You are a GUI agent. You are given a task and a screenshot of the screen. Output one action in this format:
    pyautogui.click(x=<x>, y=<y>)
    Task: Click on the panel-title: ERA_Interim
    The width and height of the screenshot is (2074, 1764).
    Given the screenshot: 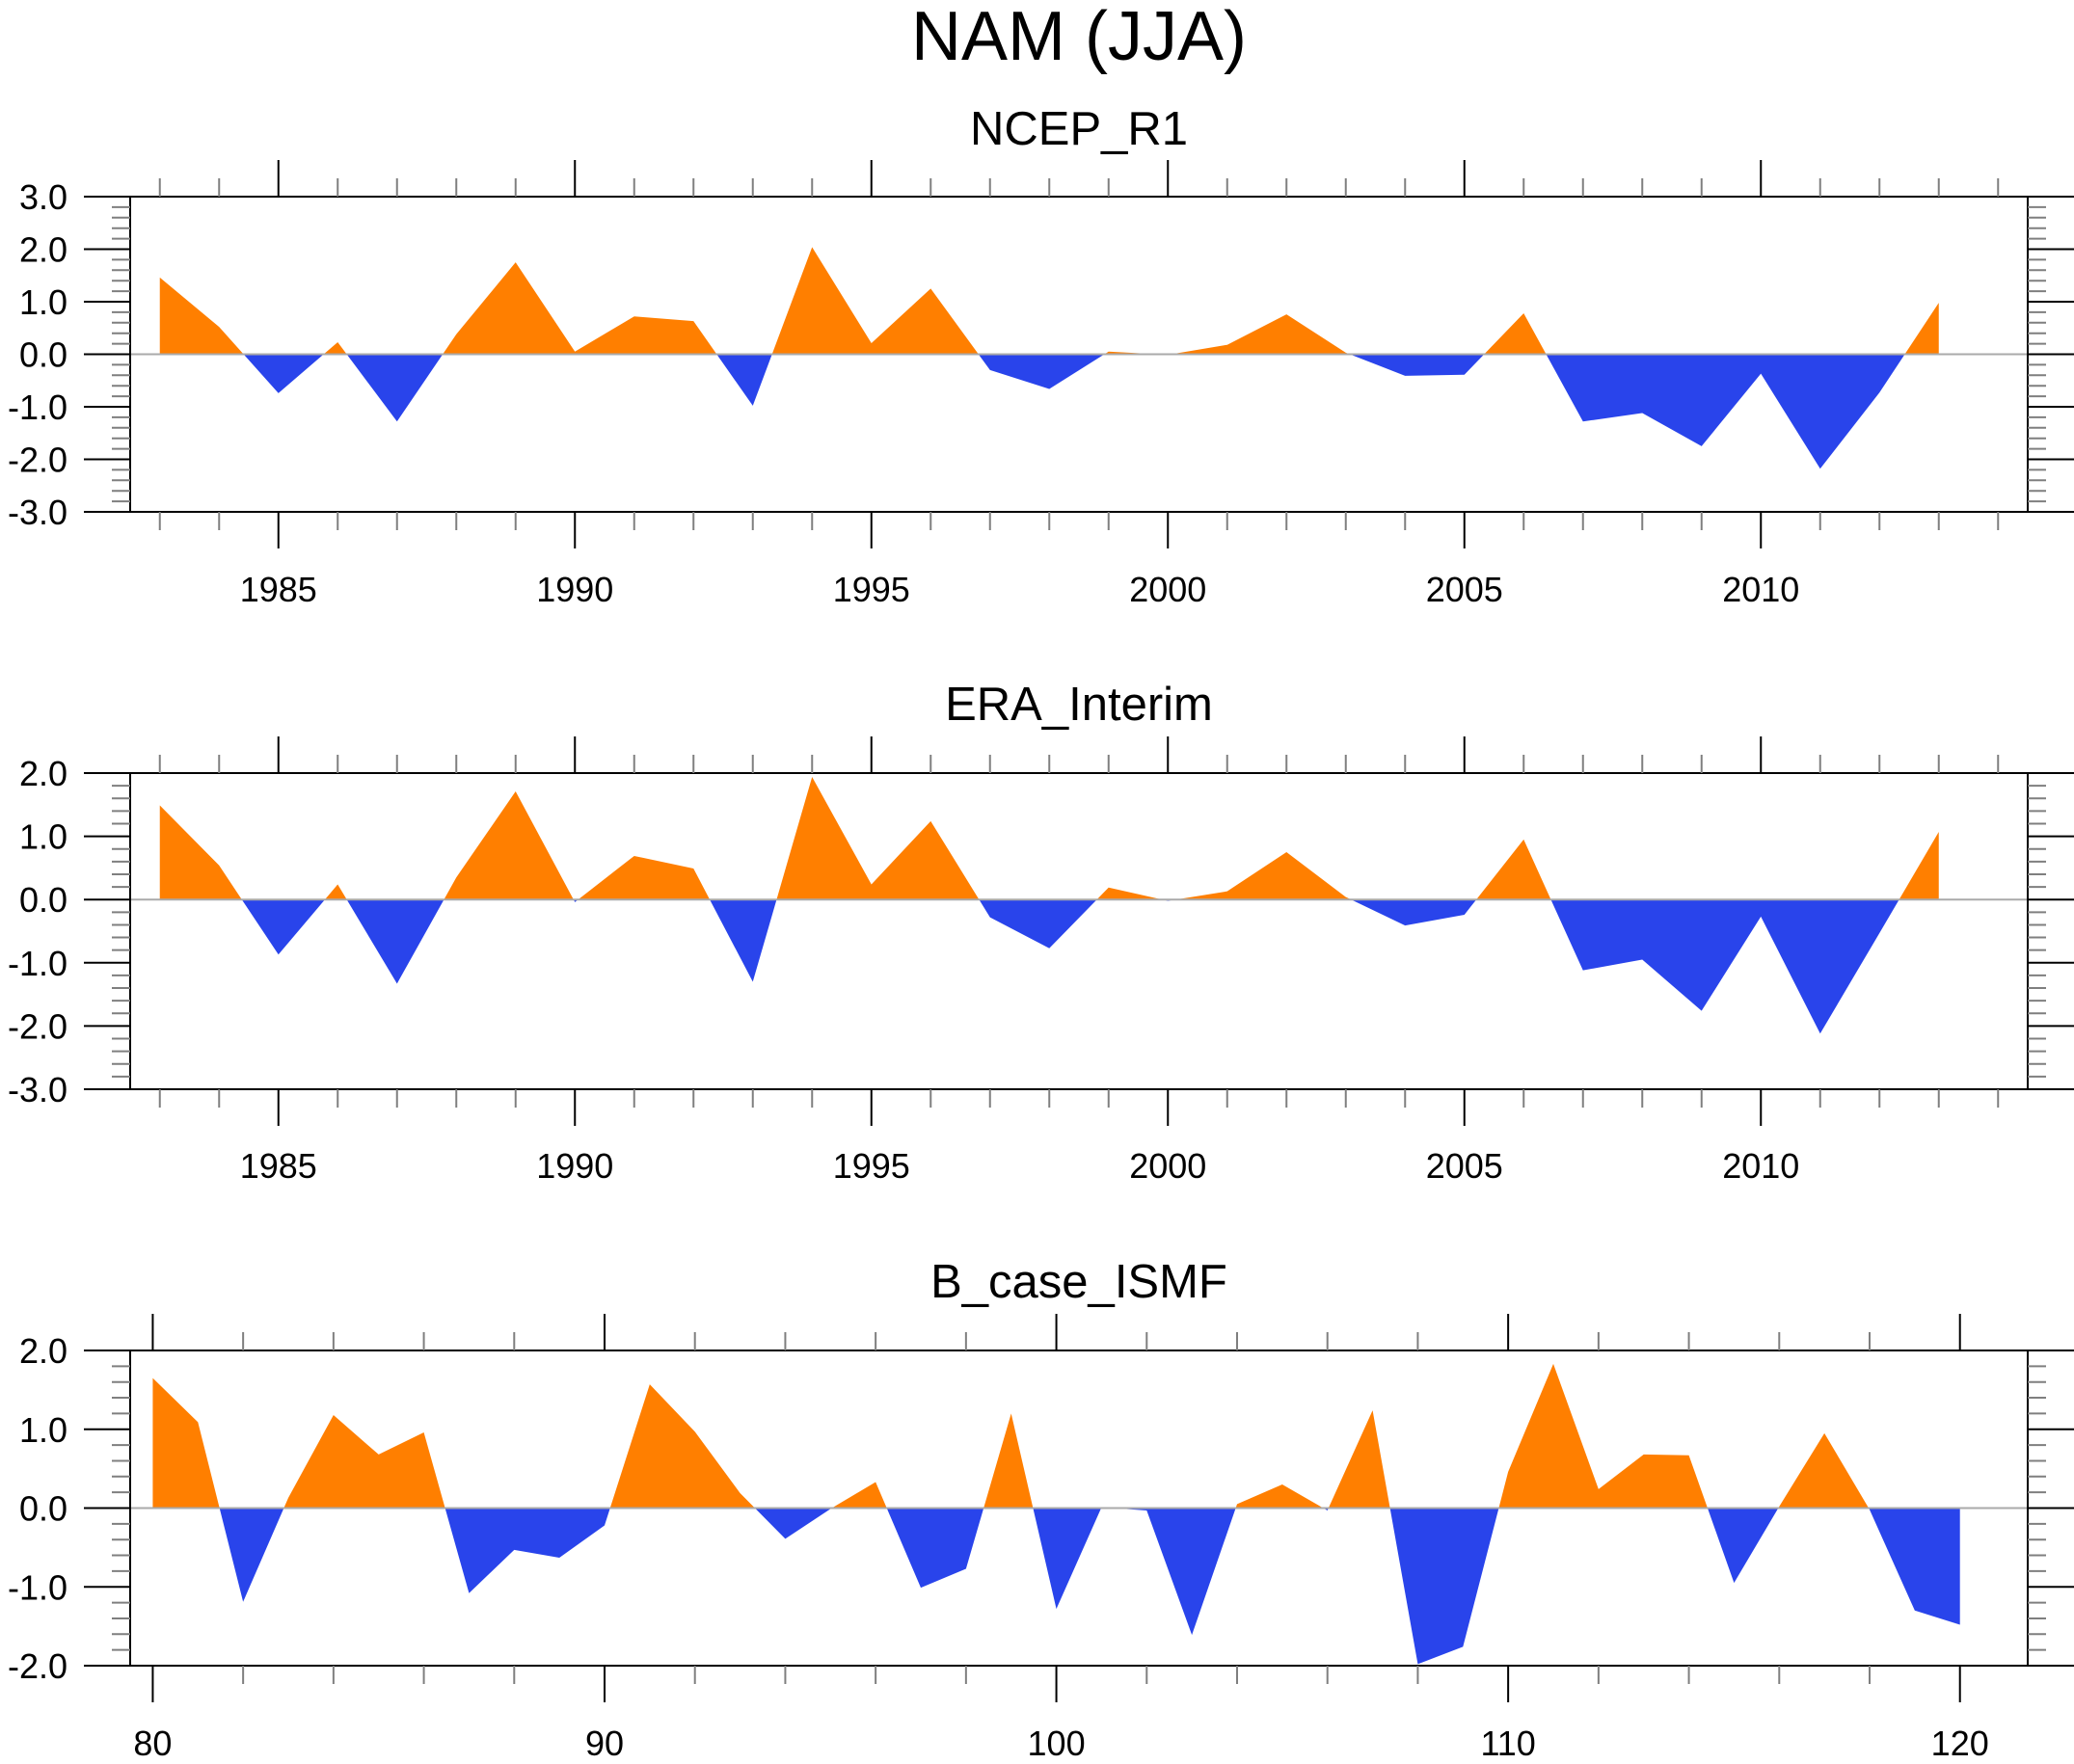 What is the action you would take?
    pyautogui.click(x=1079, y=705)
    